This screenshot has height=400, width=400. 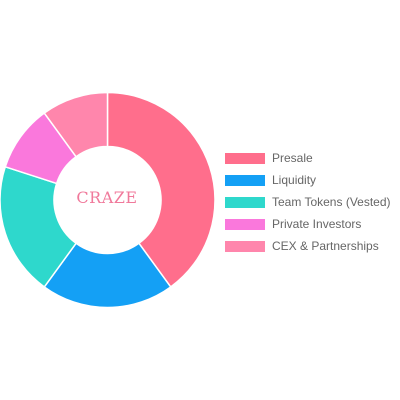 I want to click on slice-cex-partnerships, so click(x=76, y=124).